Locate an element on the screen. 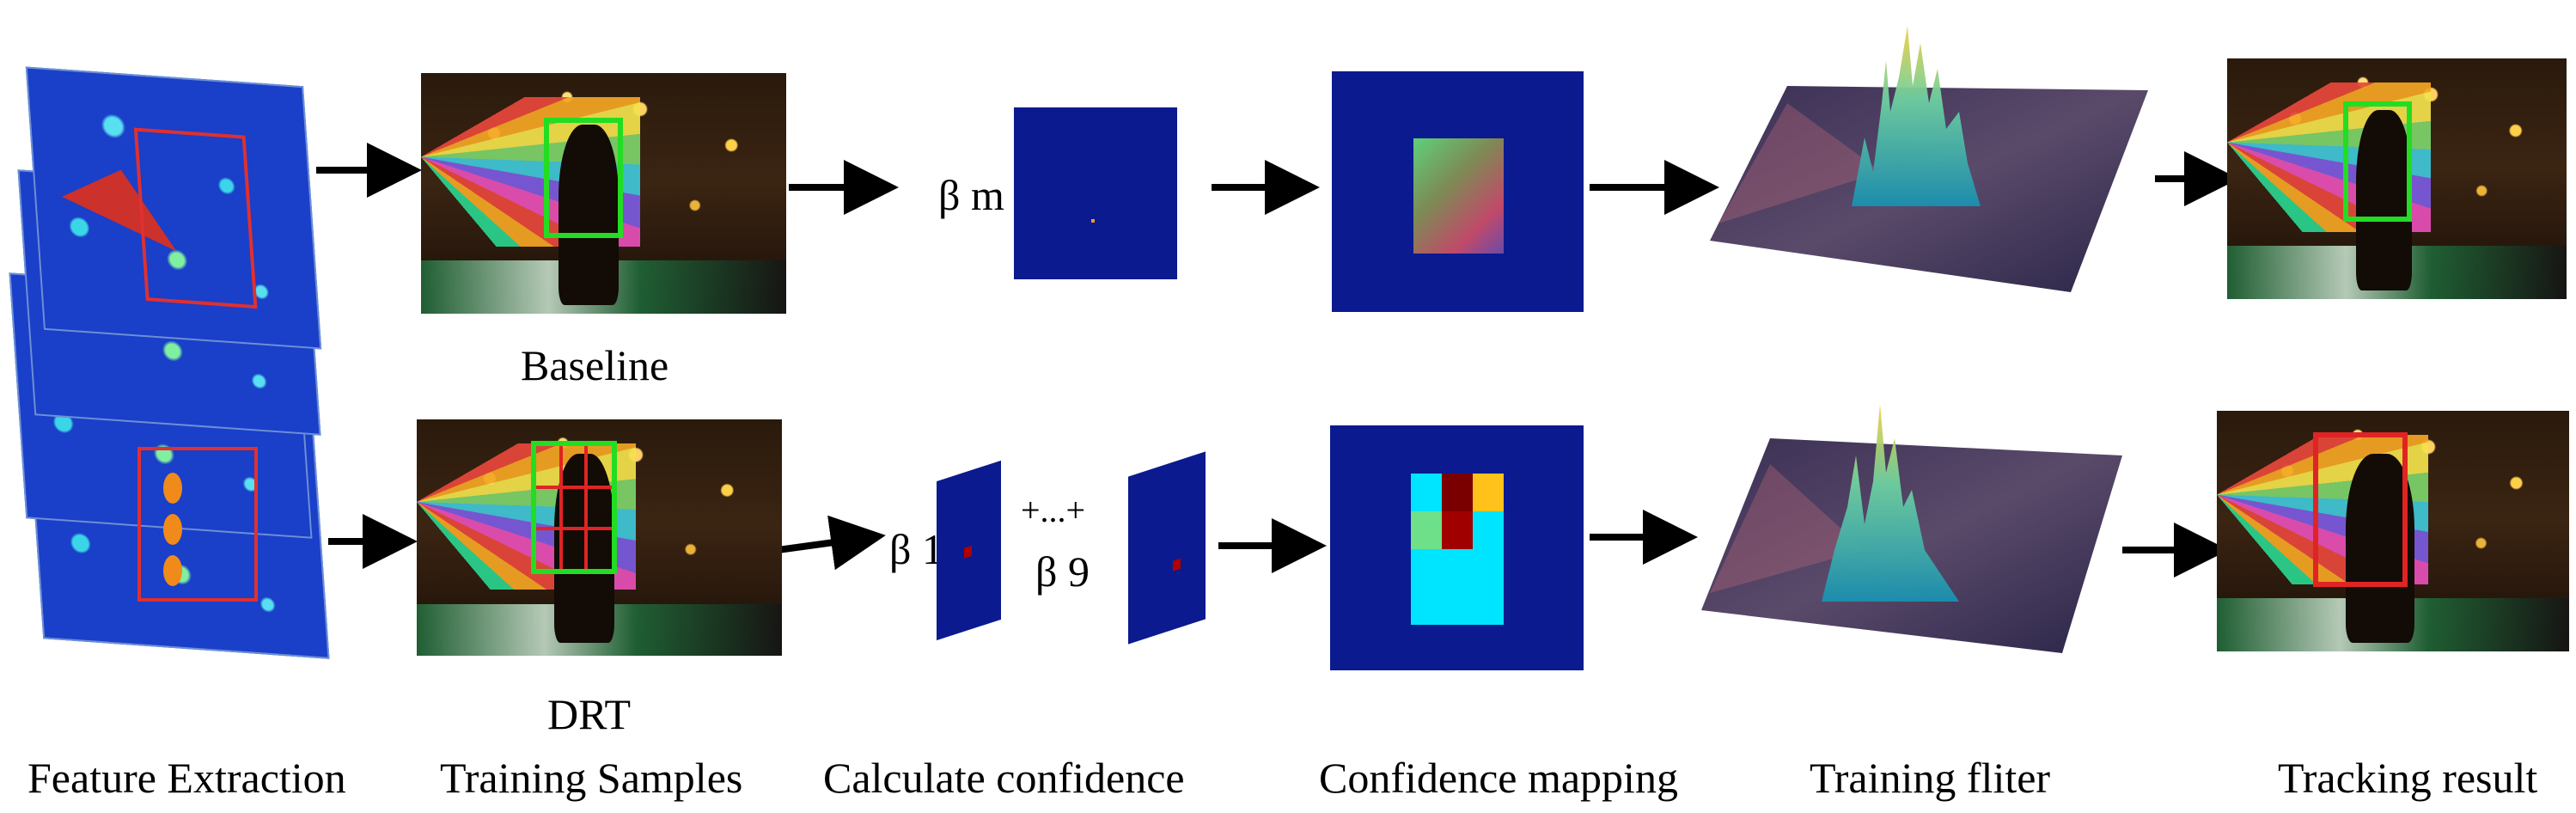  stage-training-samples: Training Samples is located at coordinates (591, 778).